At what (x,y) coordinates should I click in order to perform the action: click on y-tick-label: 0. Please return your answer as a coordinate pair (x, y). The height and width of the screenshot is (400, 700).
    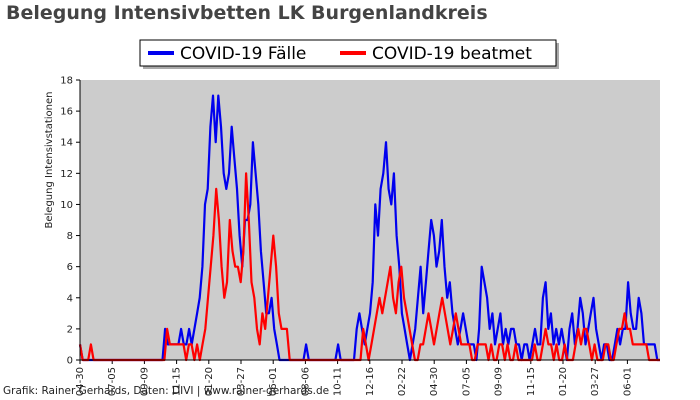
    Looking at the image, I should click on (70, 361).